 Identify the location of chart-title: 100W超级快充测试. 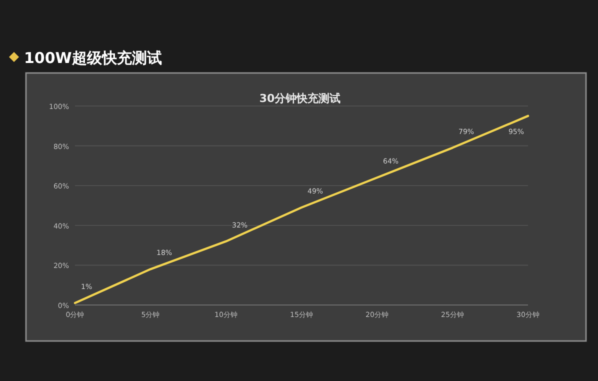
(93, 58).